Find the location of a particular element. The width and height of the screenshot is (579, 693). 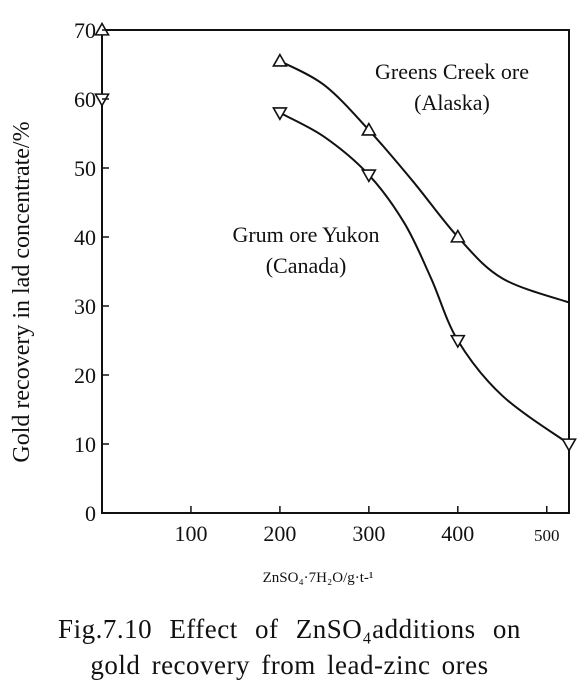

x-axis-label: ZnSO₄·7H₂O/g·t-¹ is located at coordinates (318, 578).